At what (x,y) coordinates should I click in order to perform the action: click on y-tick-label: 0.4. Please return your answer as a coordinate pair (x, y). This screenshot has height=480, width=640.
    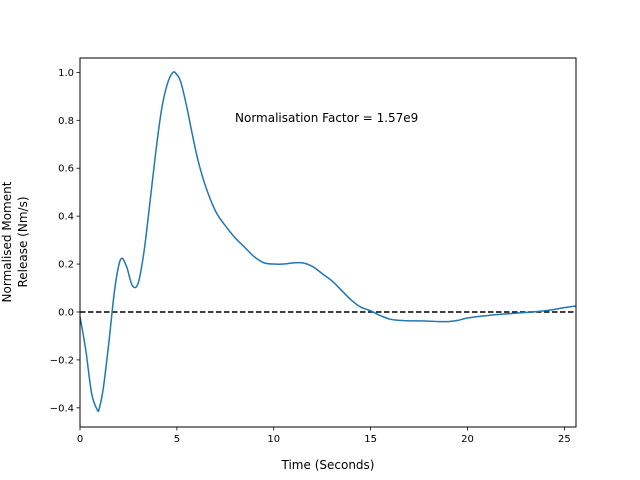
    Looking at the image, I should click on (66, 217).